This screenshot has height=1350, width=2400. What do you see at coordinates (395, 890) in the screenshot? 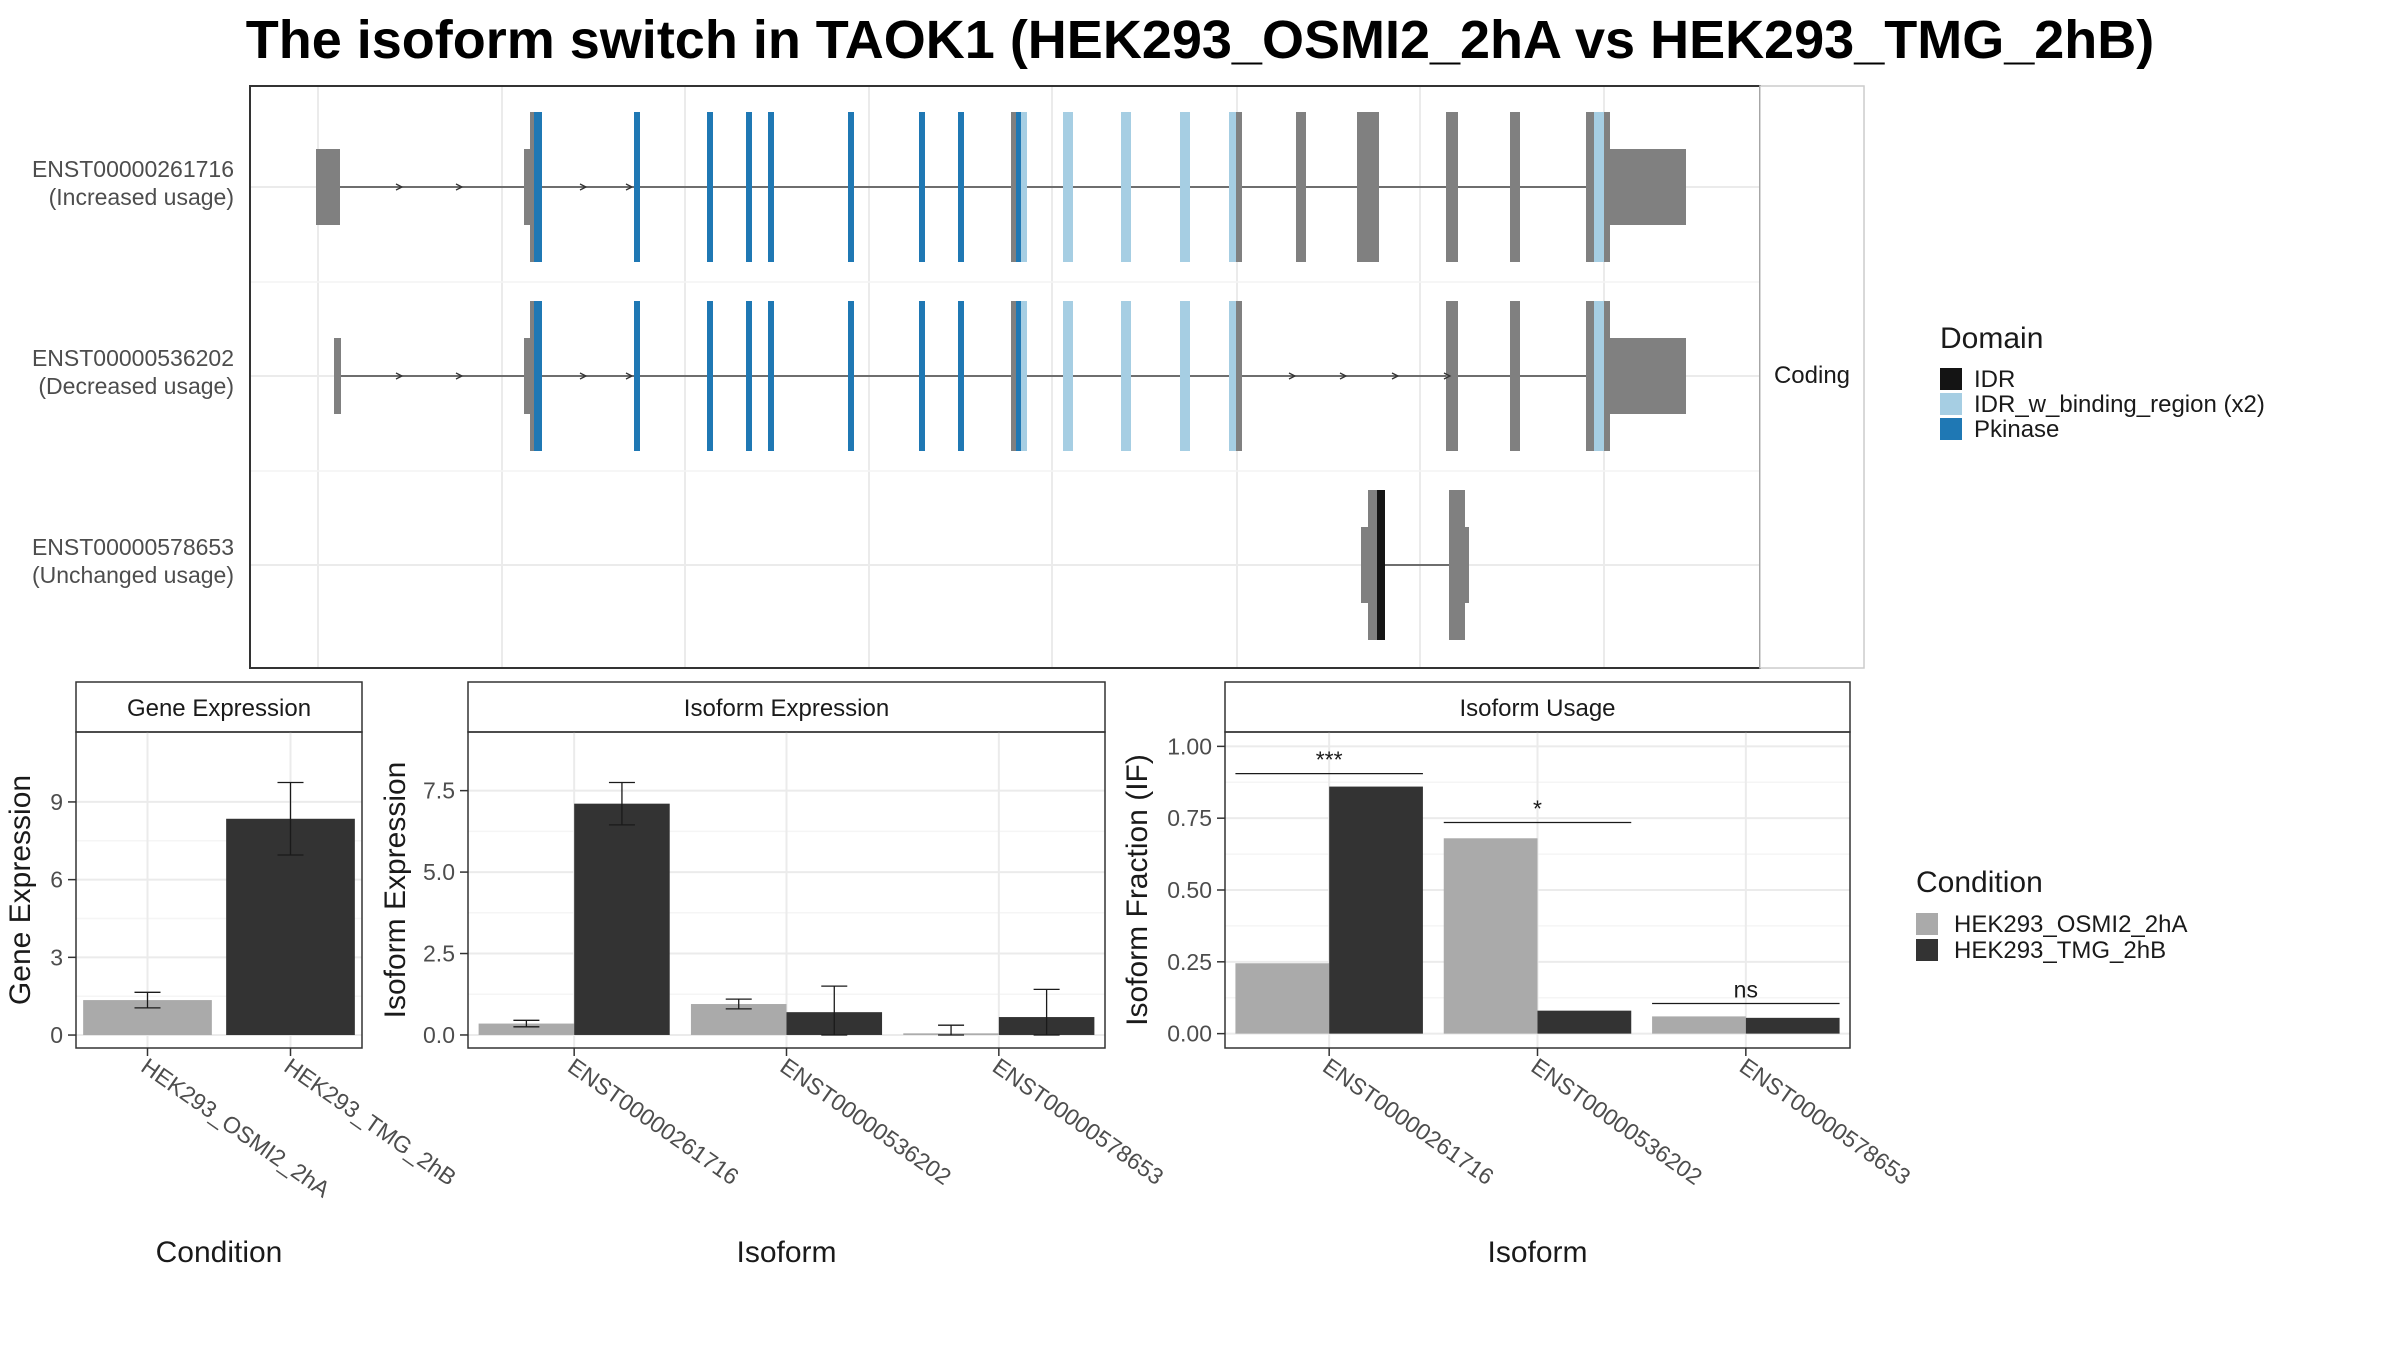
I see `y-axis-label: Isoform Expression` at bounding box center [395, 890].